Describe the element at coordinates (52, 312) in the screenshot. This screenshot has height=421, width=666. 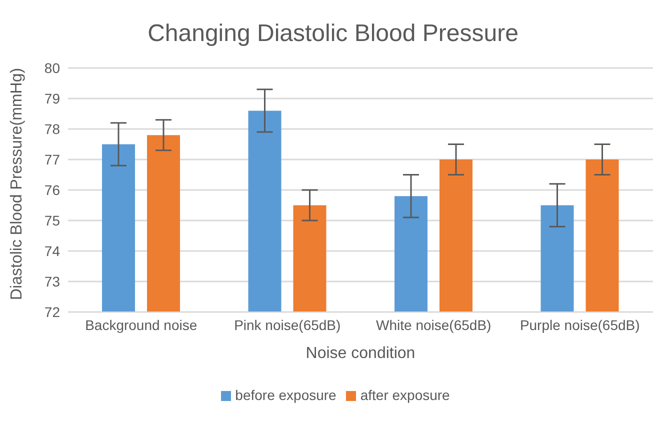
I see `y-tick-label: 72` at that location.